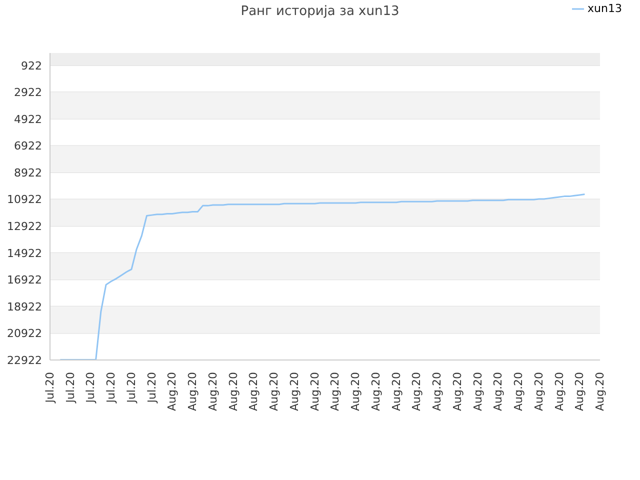 This screenshot has width=640, height=480. What do you see at coordinates (24, 199) in the screenshot?
I see `y-tick-label: 10922` at bounding box center [24, 199].